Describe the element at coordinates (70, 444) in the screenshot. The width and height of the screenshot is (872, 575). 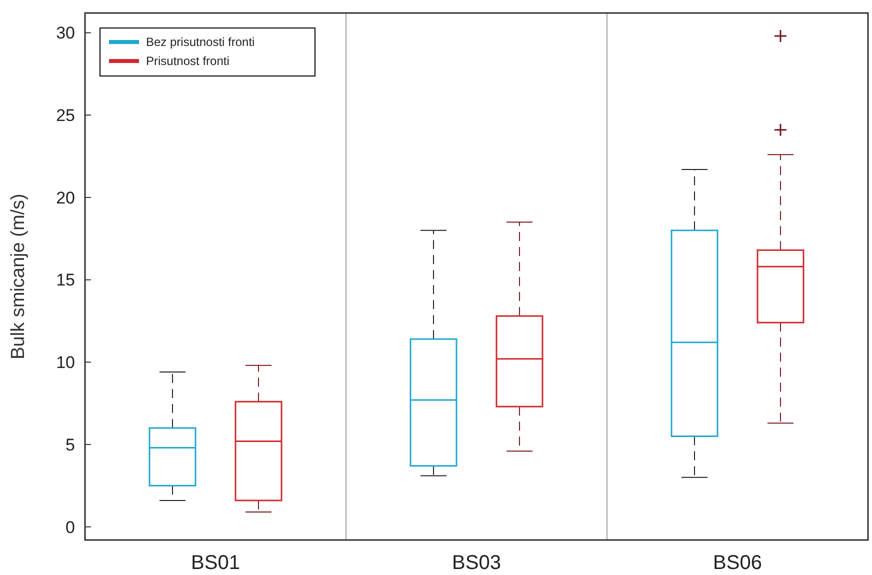
I see `y-tick-label: 5` at that location.